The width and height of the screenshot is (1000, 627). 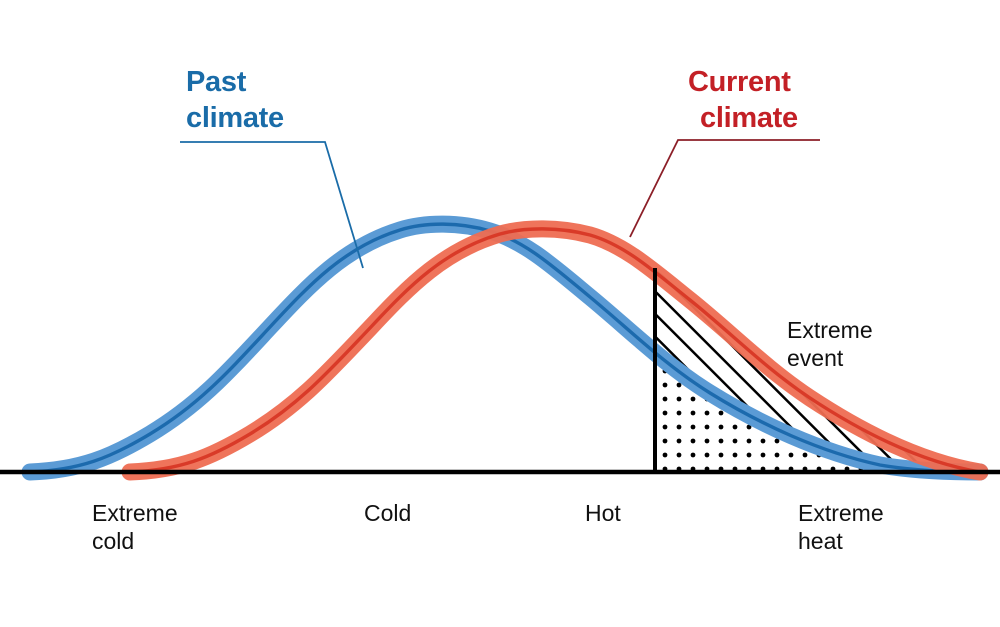 I want to click on current-climate-label: Current climate, so click(x=743, y=100).